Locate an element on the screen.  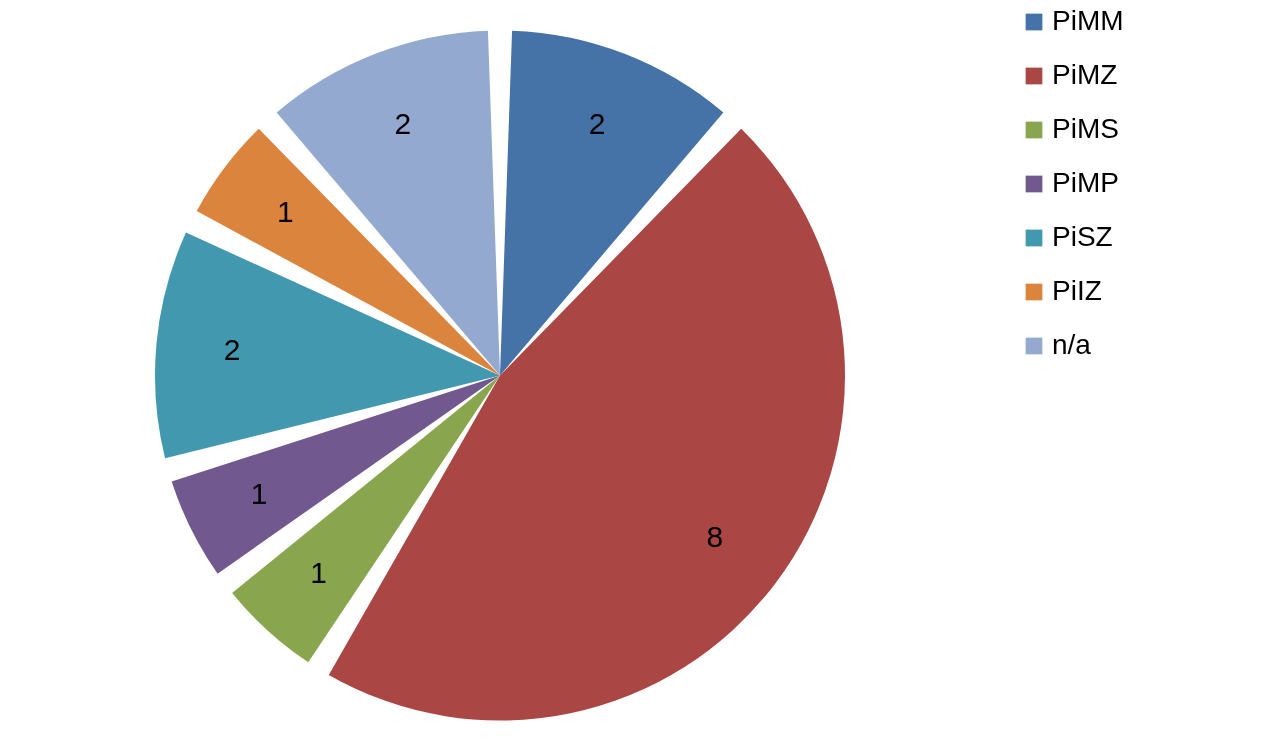
legend-label: PiMM is located at coordinates (1088, 20).